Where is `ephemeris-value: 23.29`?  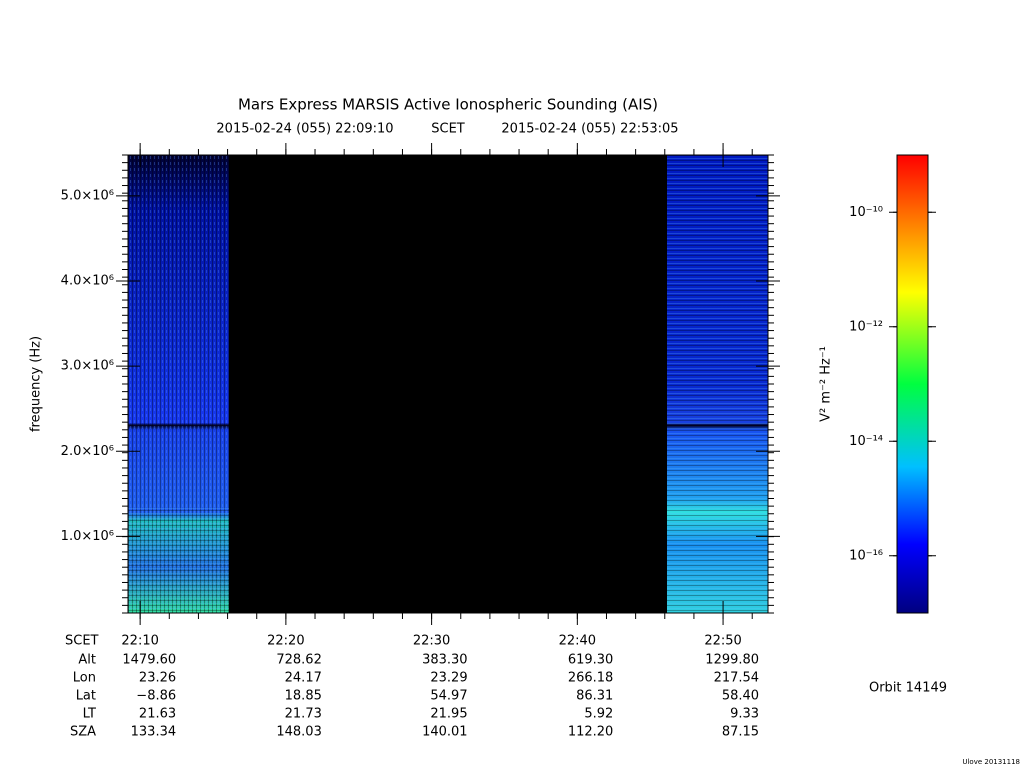
ephemeris-value: 23.29 is located at coordinates (448, 678).